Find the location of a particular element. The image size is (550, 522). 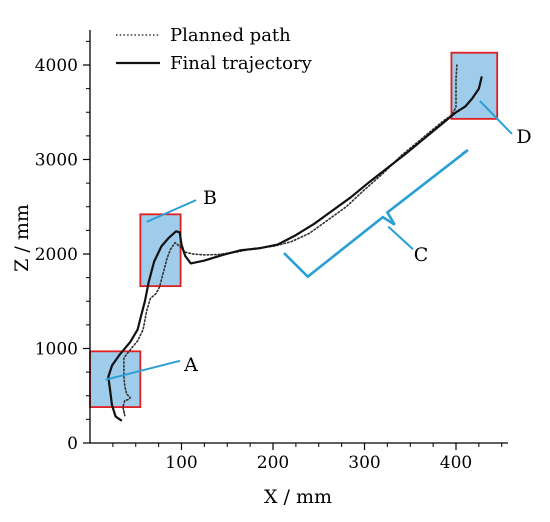

x-tick-label: 300 is located at coordinates (364, 463).